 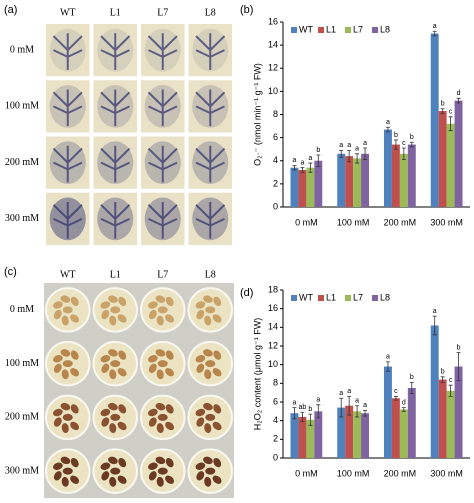 What do you see at coordinates (22, 309) in the screenshot?
I see `row-label: 0 mM` at bounding box center [22, 309].